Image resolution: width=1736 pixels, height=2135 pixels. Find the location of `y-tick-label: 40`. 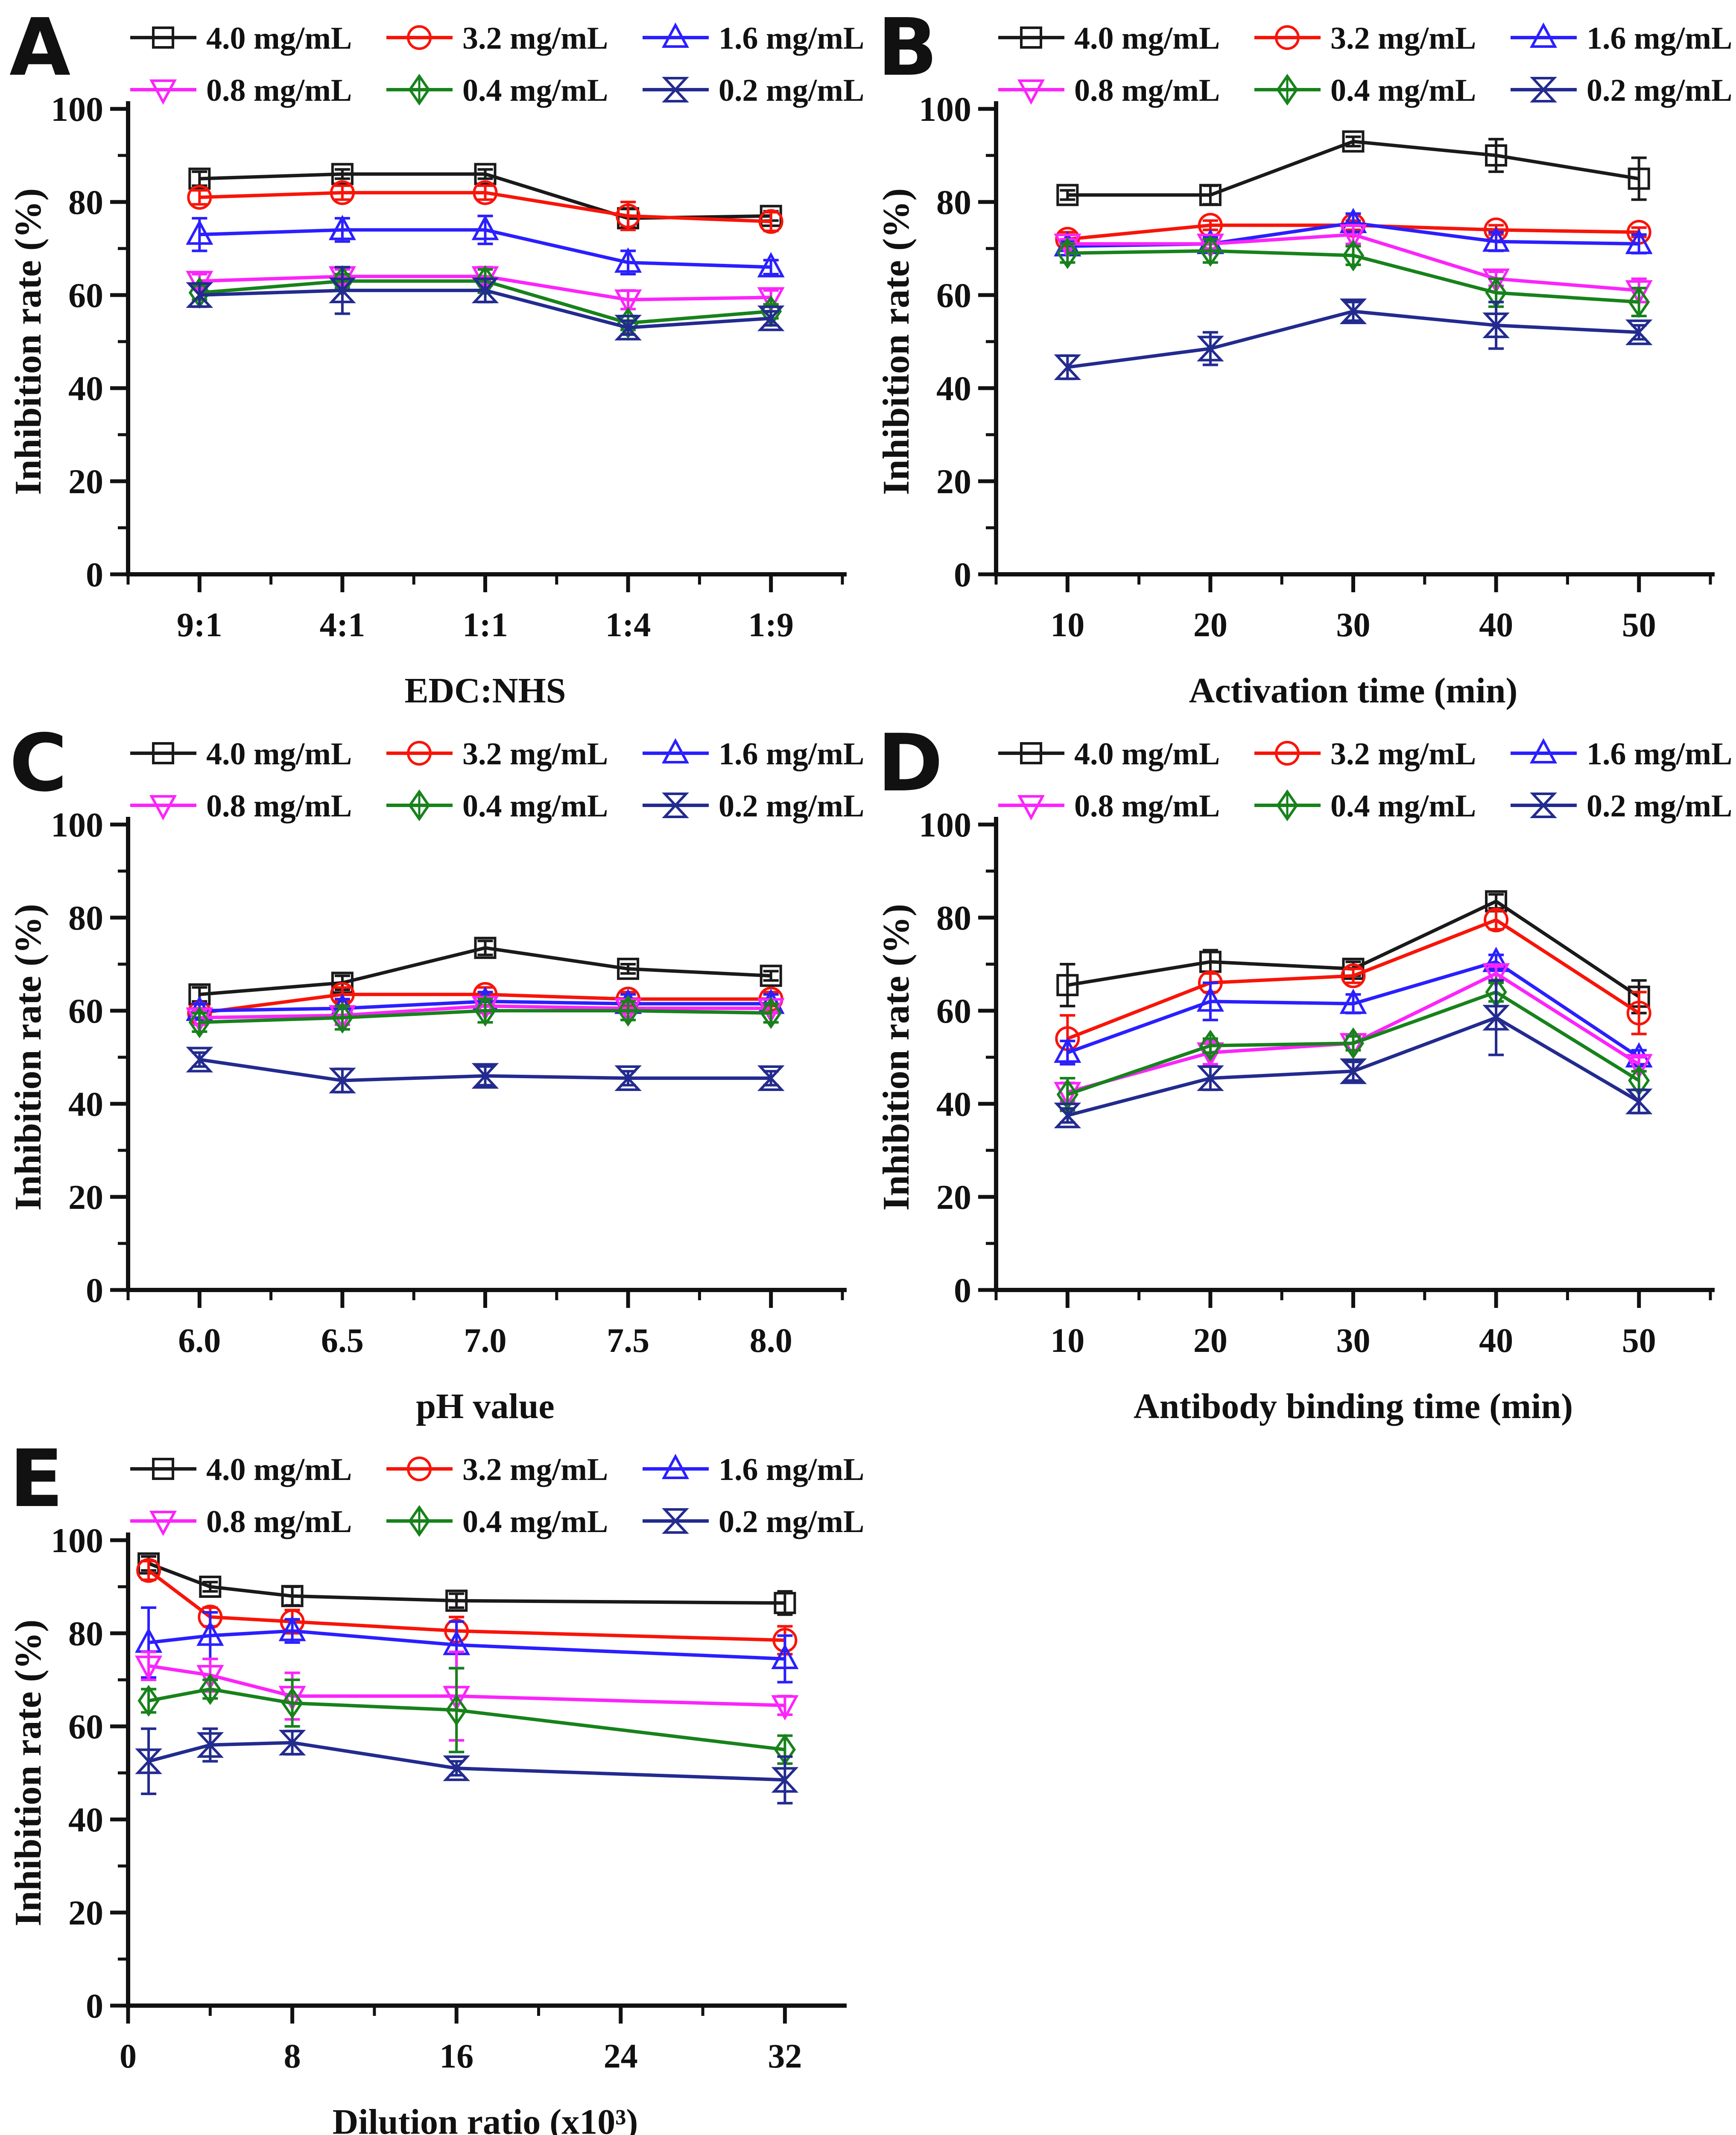

y-tick-label: 40 is located at coordinates (85, 1819).